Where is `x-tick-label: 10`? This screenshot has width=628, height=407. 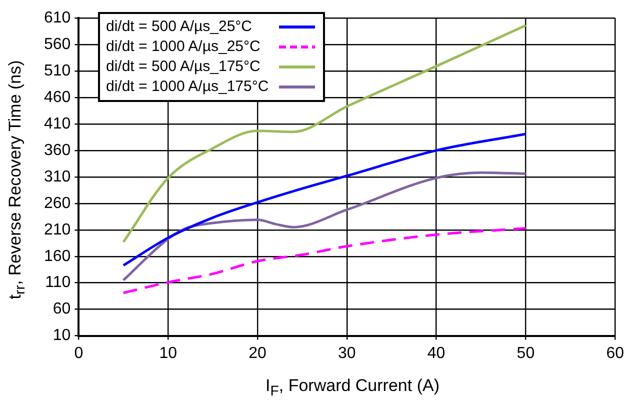
x-tick-label: 10 is located at coordinates (168, 353).